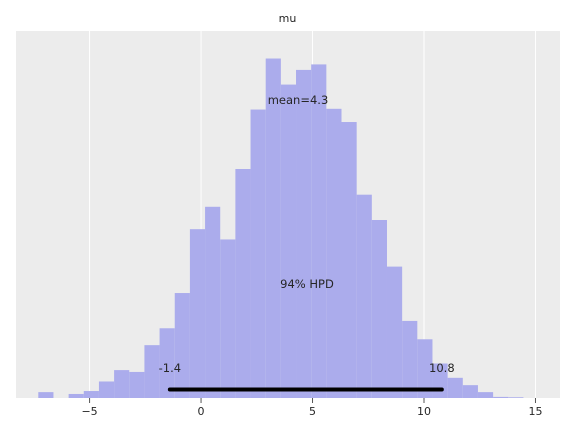 The height and width of the screenshot is (436, 576). Describe the element at coordinates (288, 18) in the screenshot. I see `chart-title: mu` at that location.